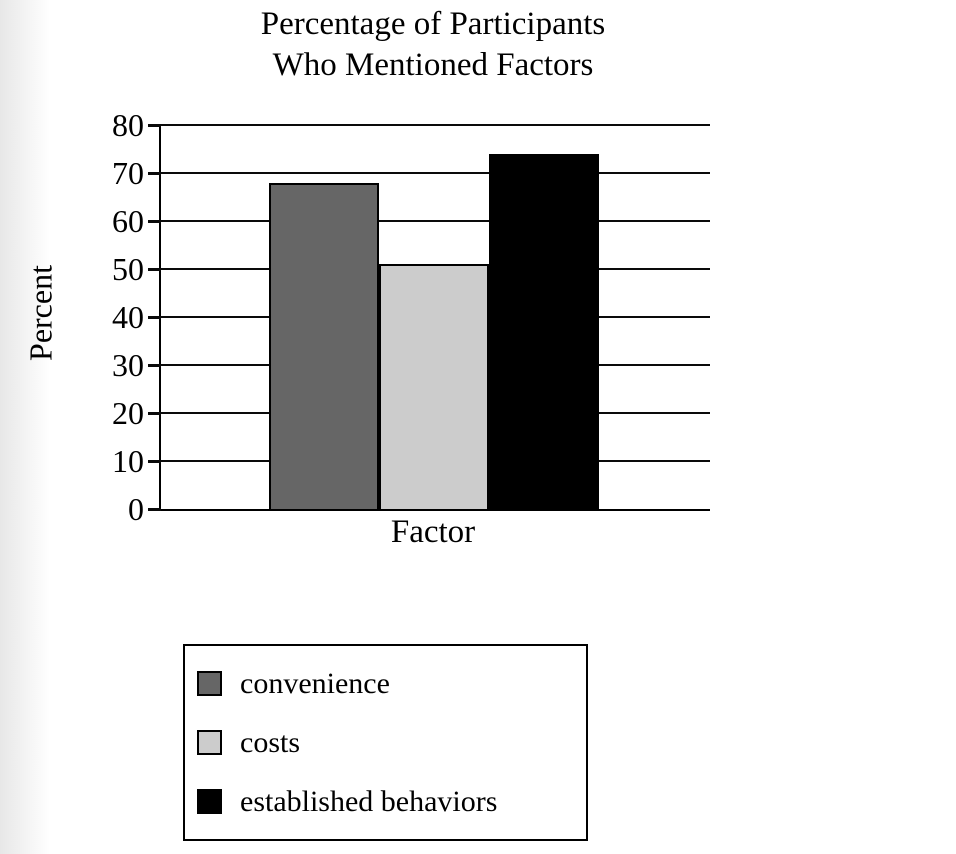 This screenshot has height=854, width=956. I want to click on y-tick-label-40: 40, so click(128, 317).